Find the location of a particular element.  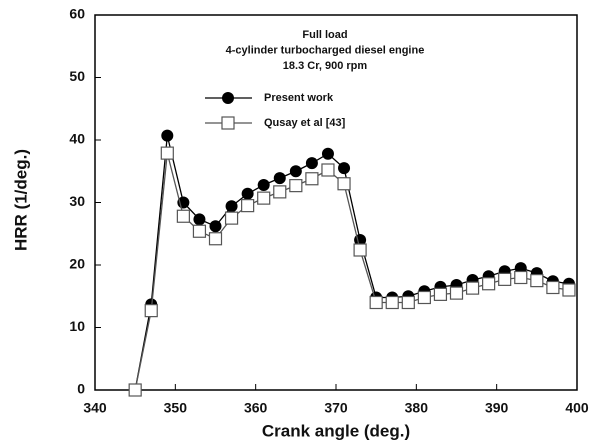

legend-label: Present work is located at coordinates (299, 98).